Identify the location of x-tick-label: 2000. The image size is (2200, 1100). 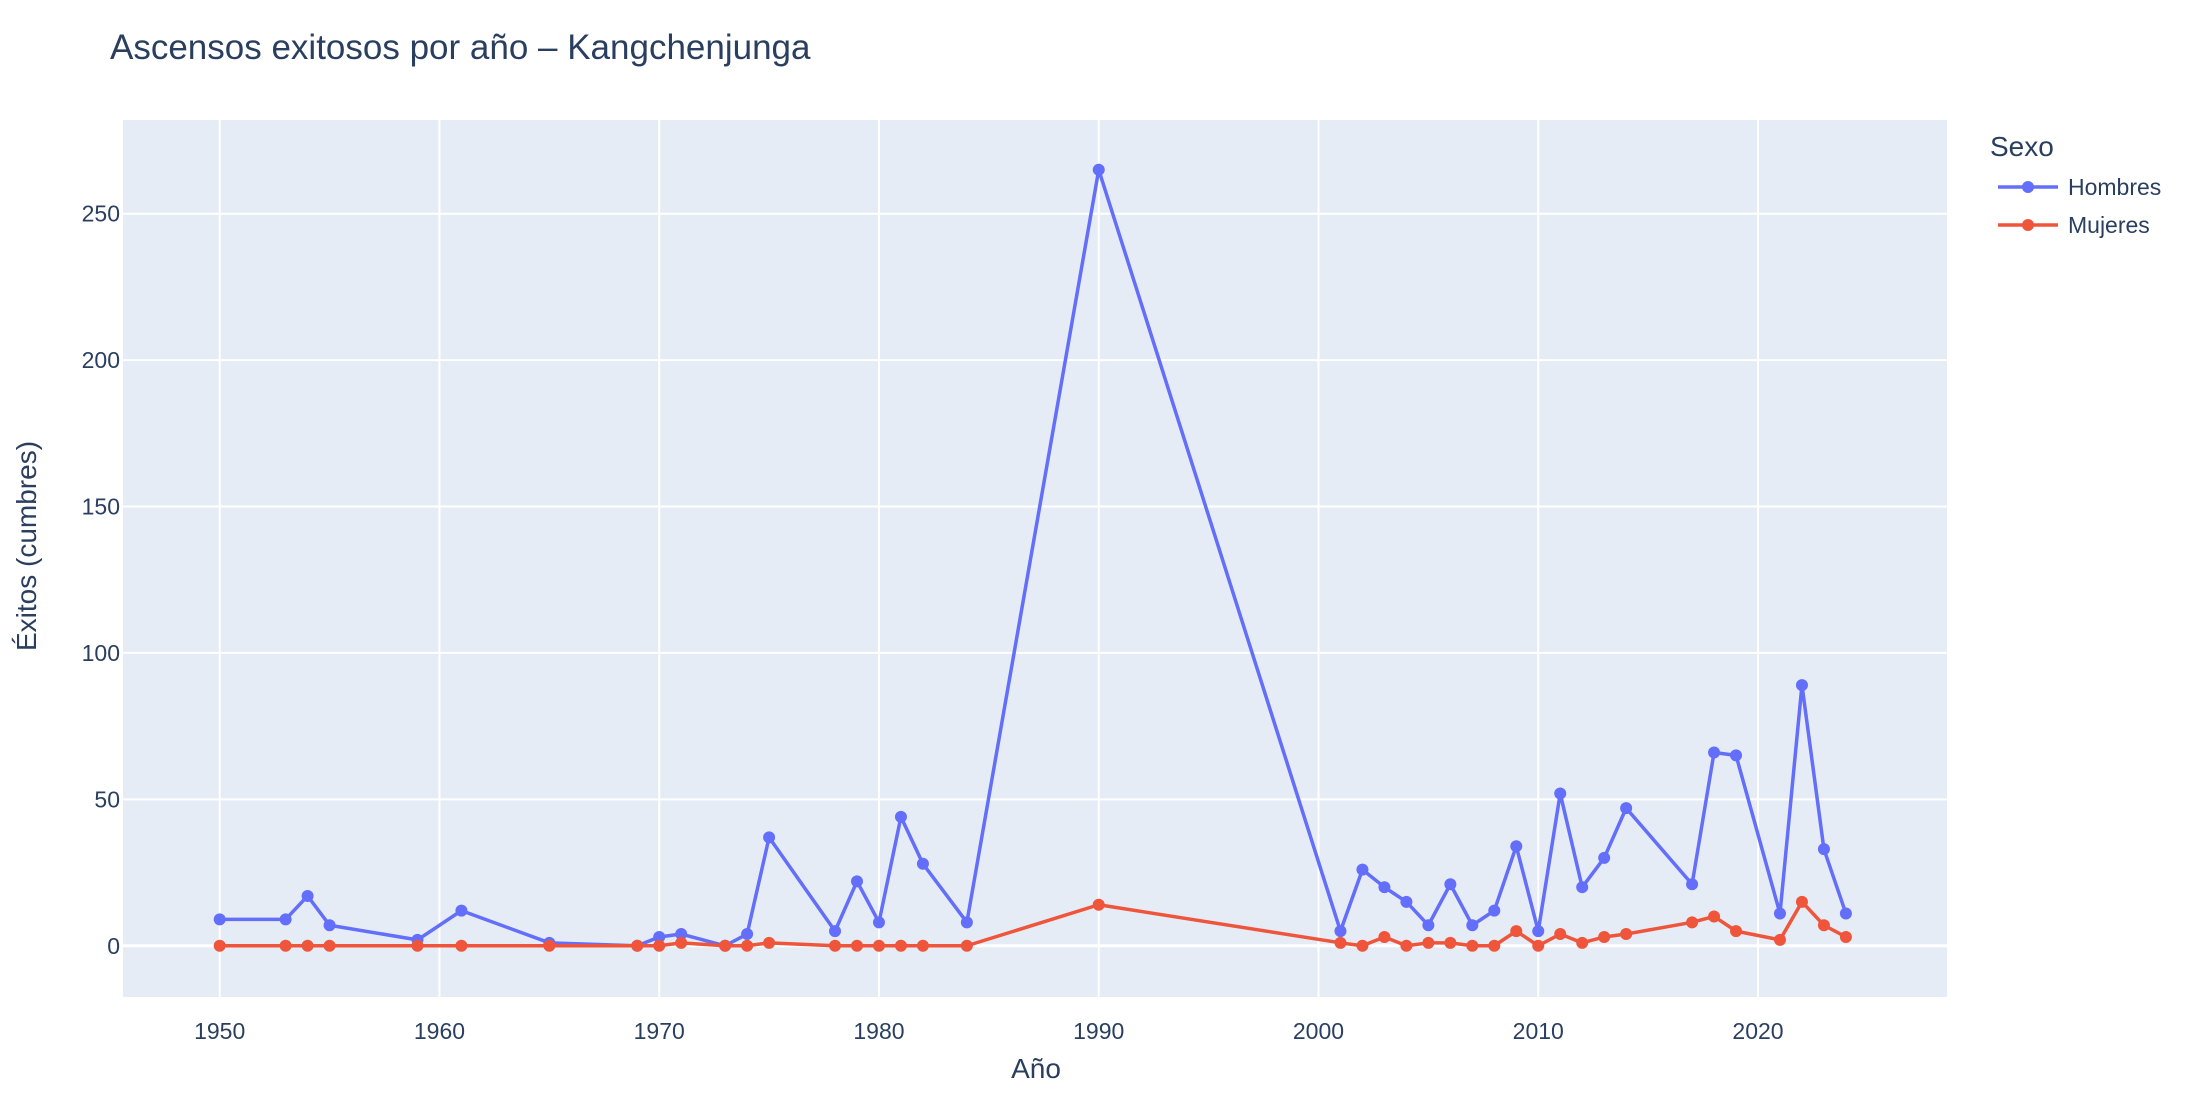
(1318, 1031).